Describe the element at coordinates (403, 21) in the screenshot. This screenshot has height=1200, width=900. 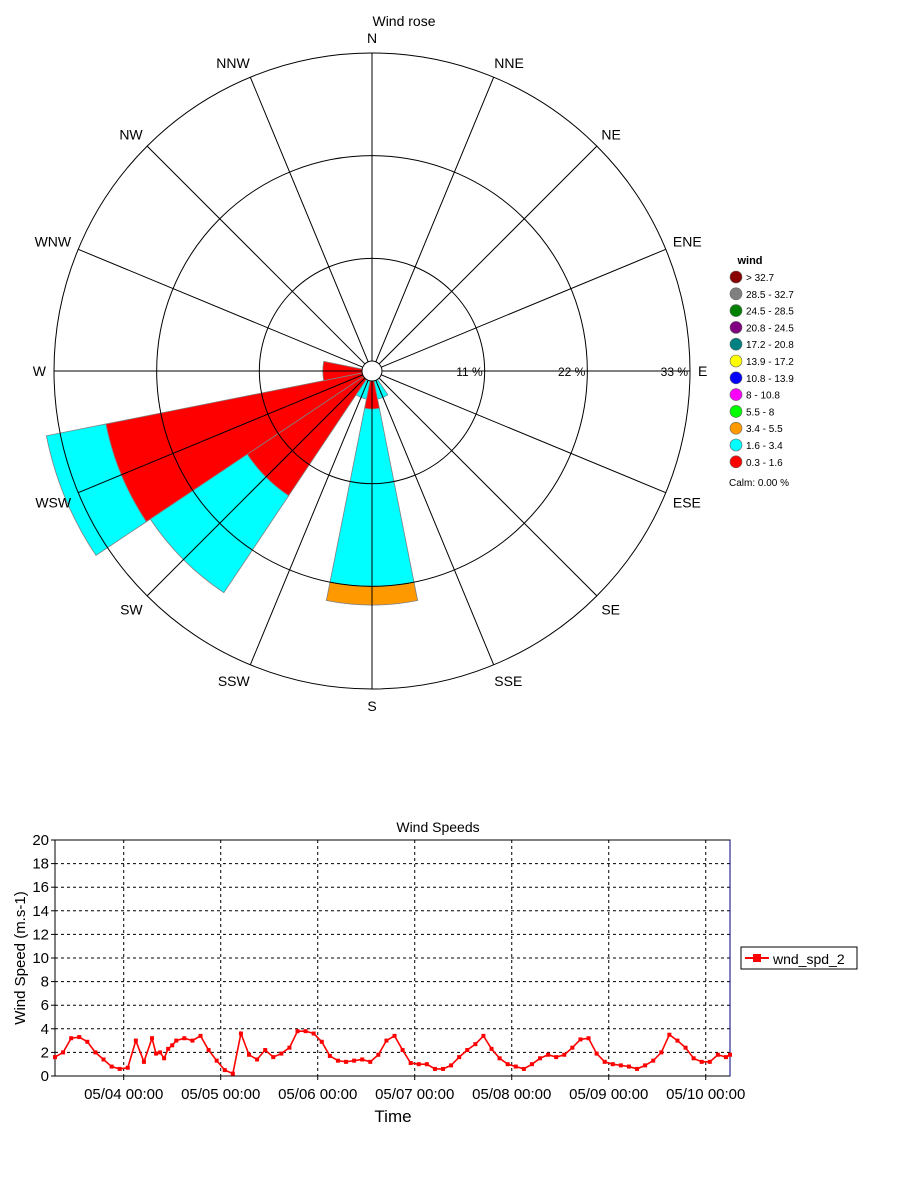
I see `wind-rose-title: Wind rose` at that location.